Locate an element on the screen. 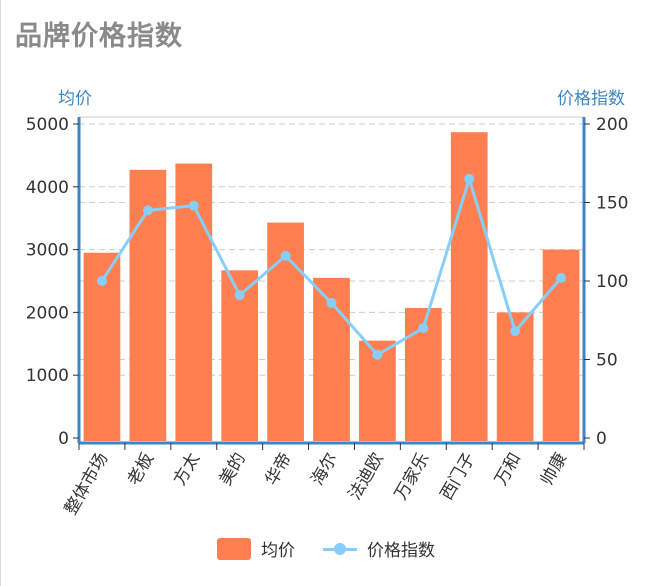  category-label: 万和 is located at coordinates (508, 469).